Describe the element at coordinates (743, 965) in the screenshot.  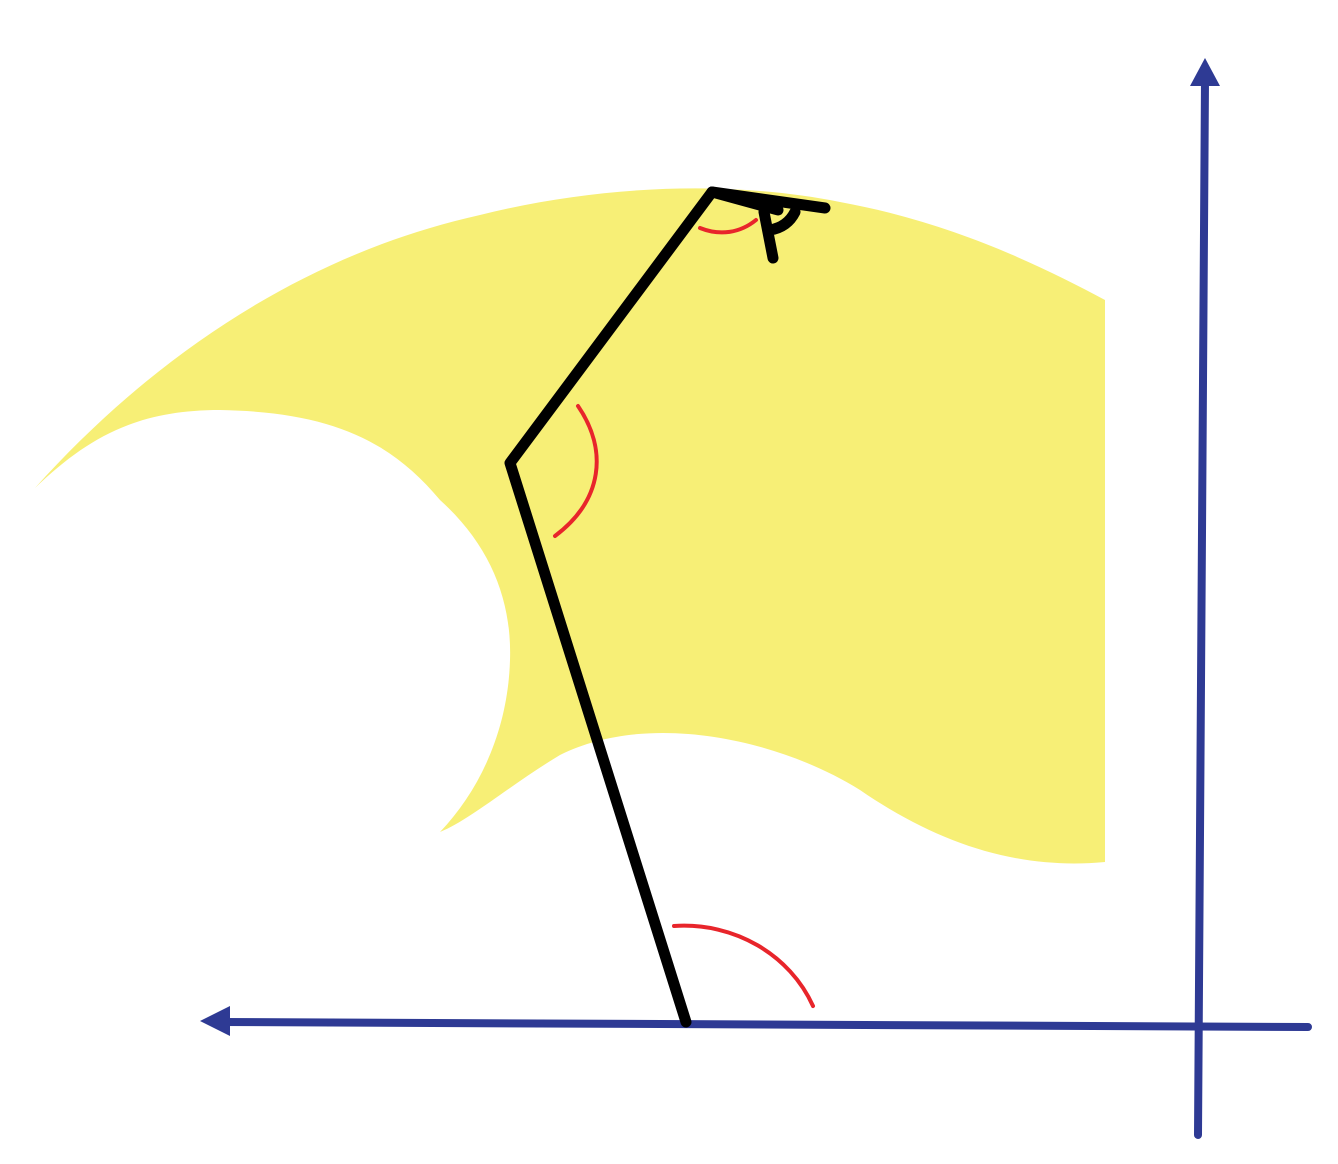
I see `base-joint-angle-arc` at that location.